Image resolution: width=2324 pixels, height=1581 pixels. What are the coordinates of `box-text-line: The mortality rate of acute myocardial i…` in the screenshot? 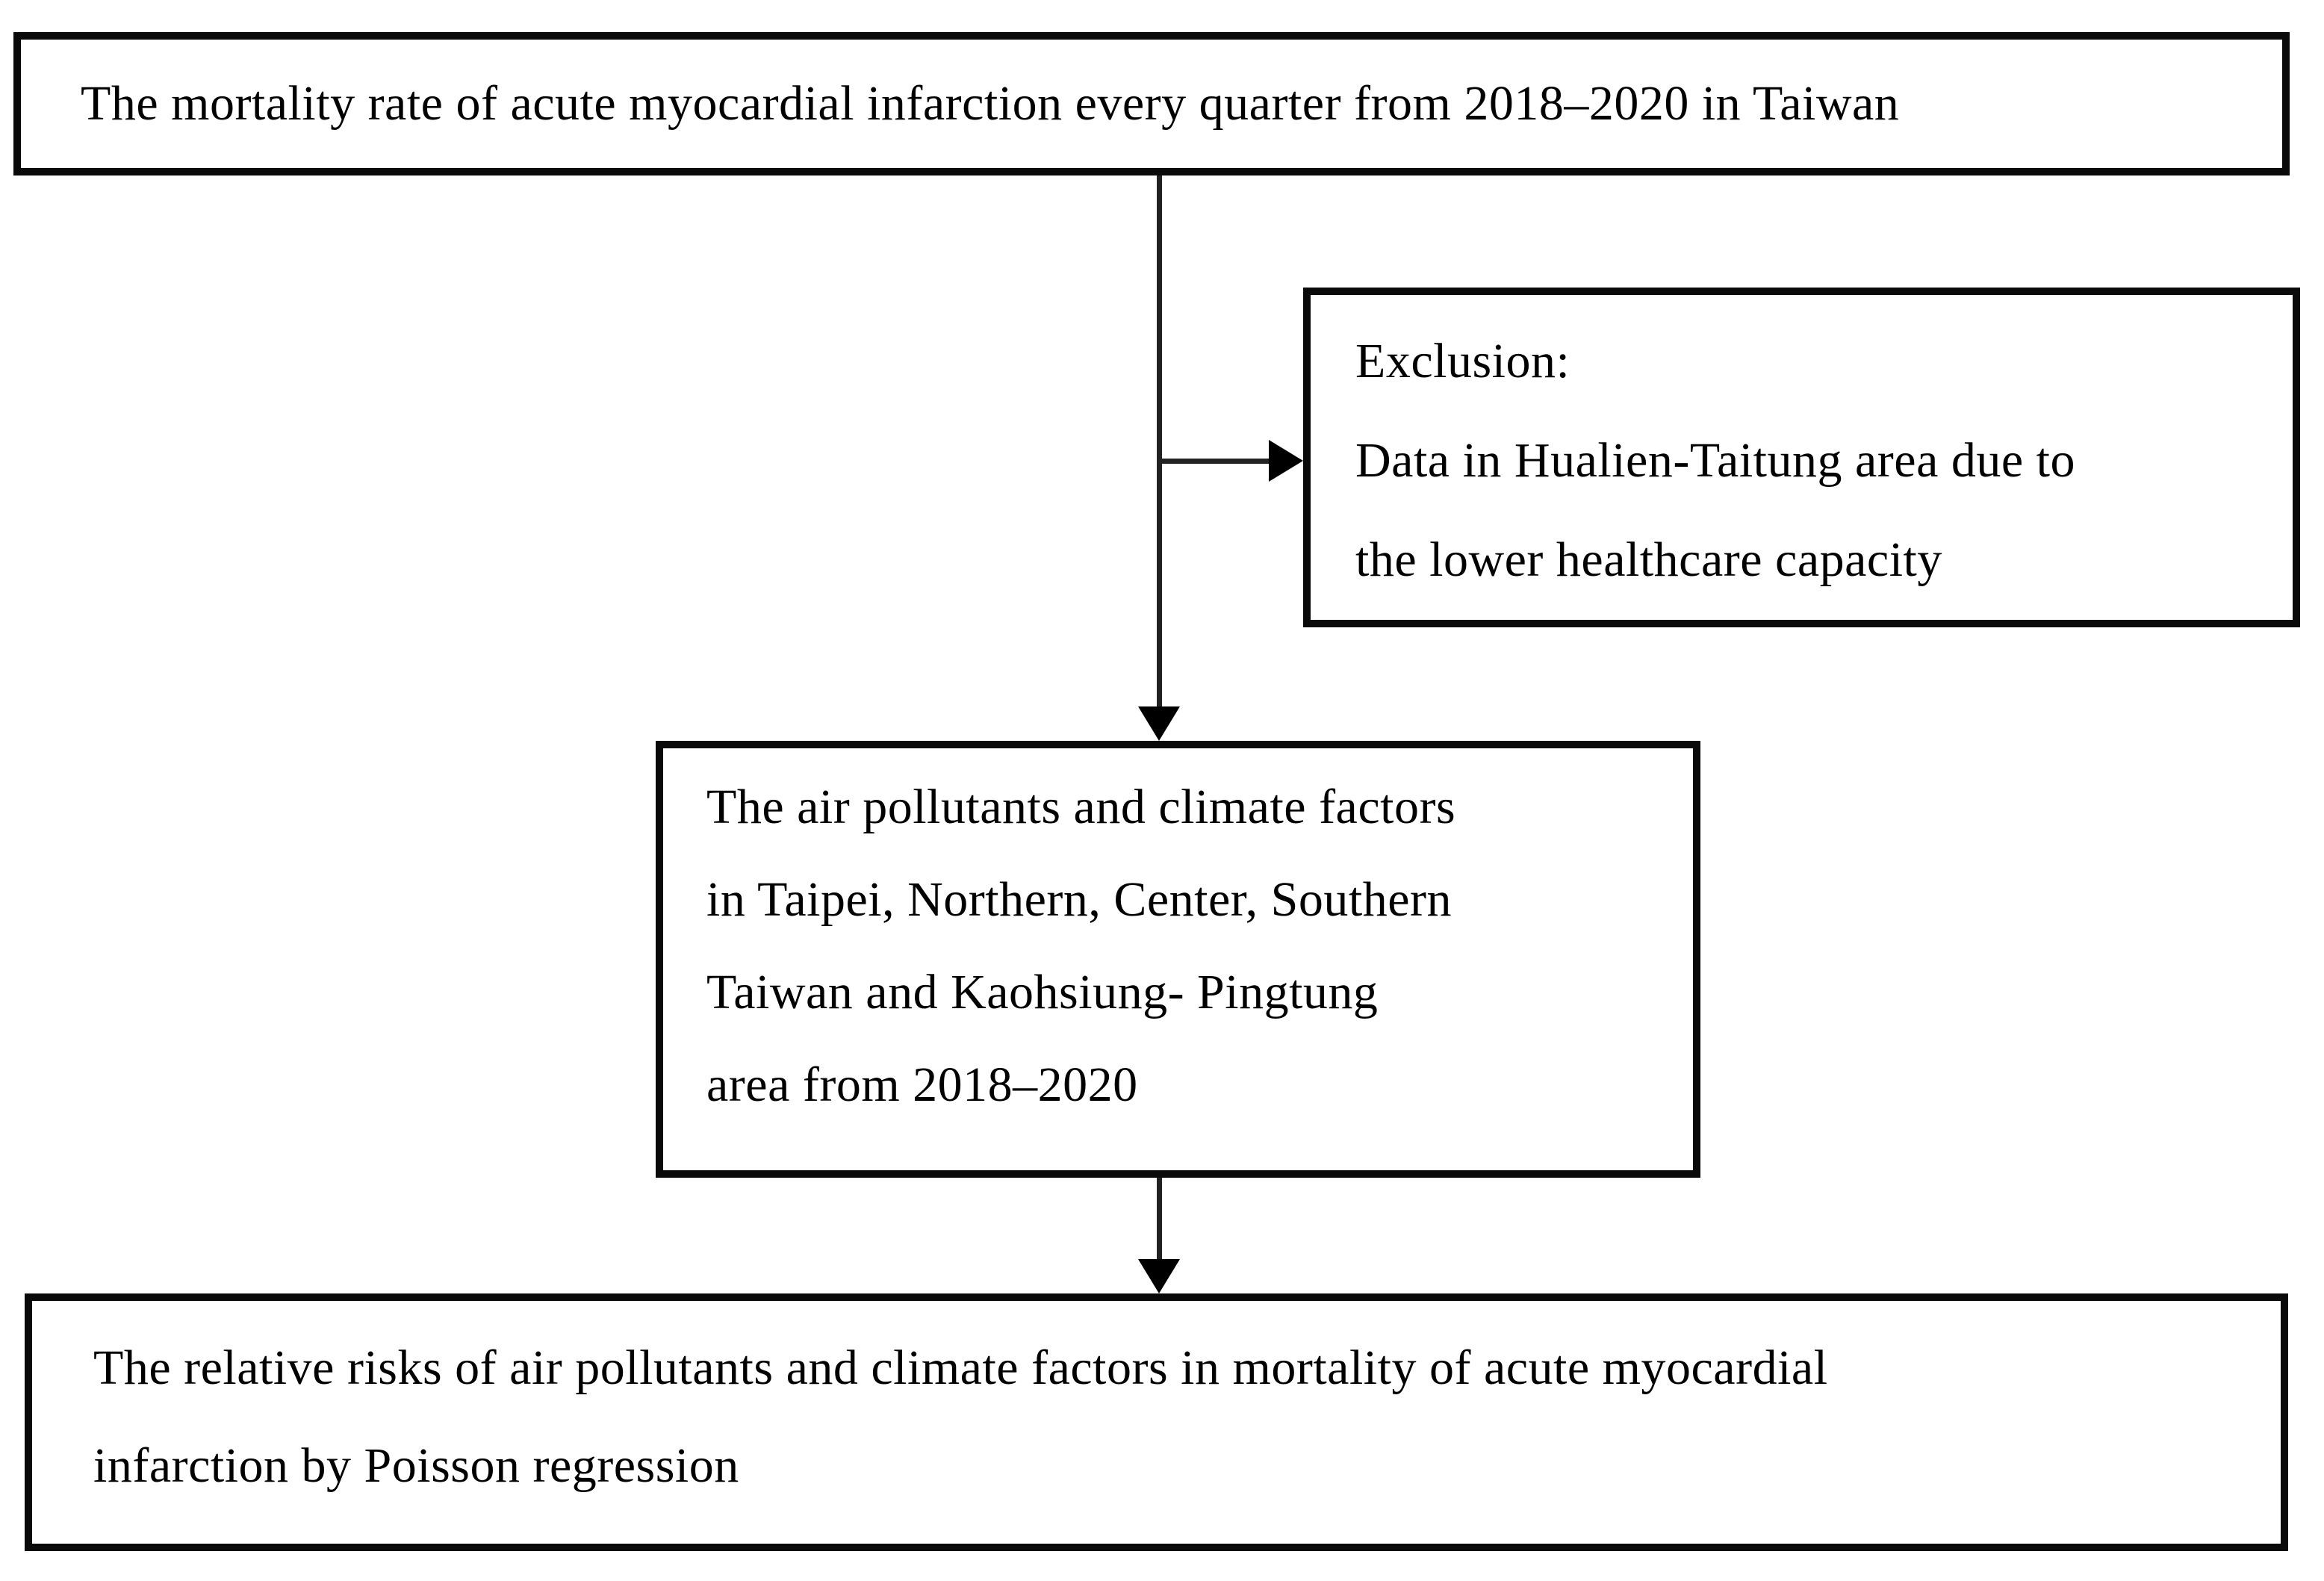 It's located at (991, 104).